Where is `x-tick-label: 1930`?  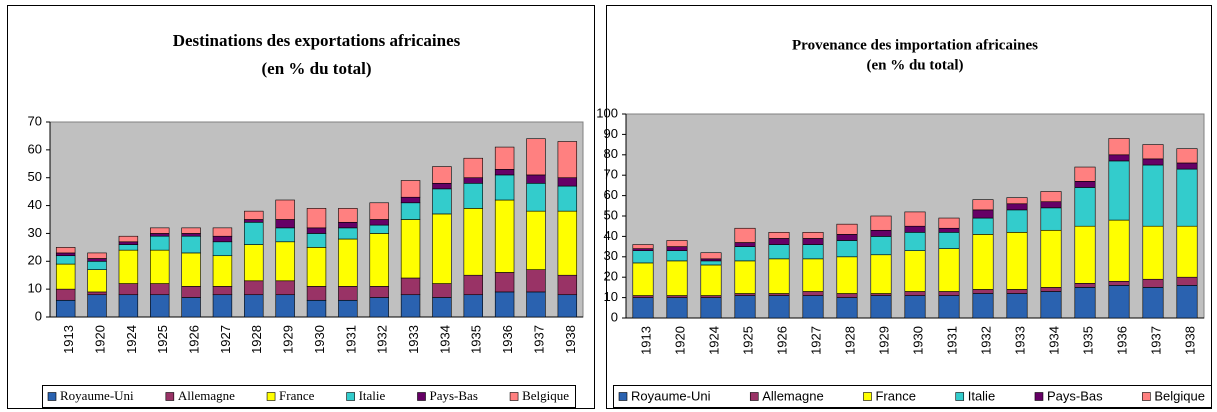
x-tick-label: 1930 is located at coordinates (917, 340).